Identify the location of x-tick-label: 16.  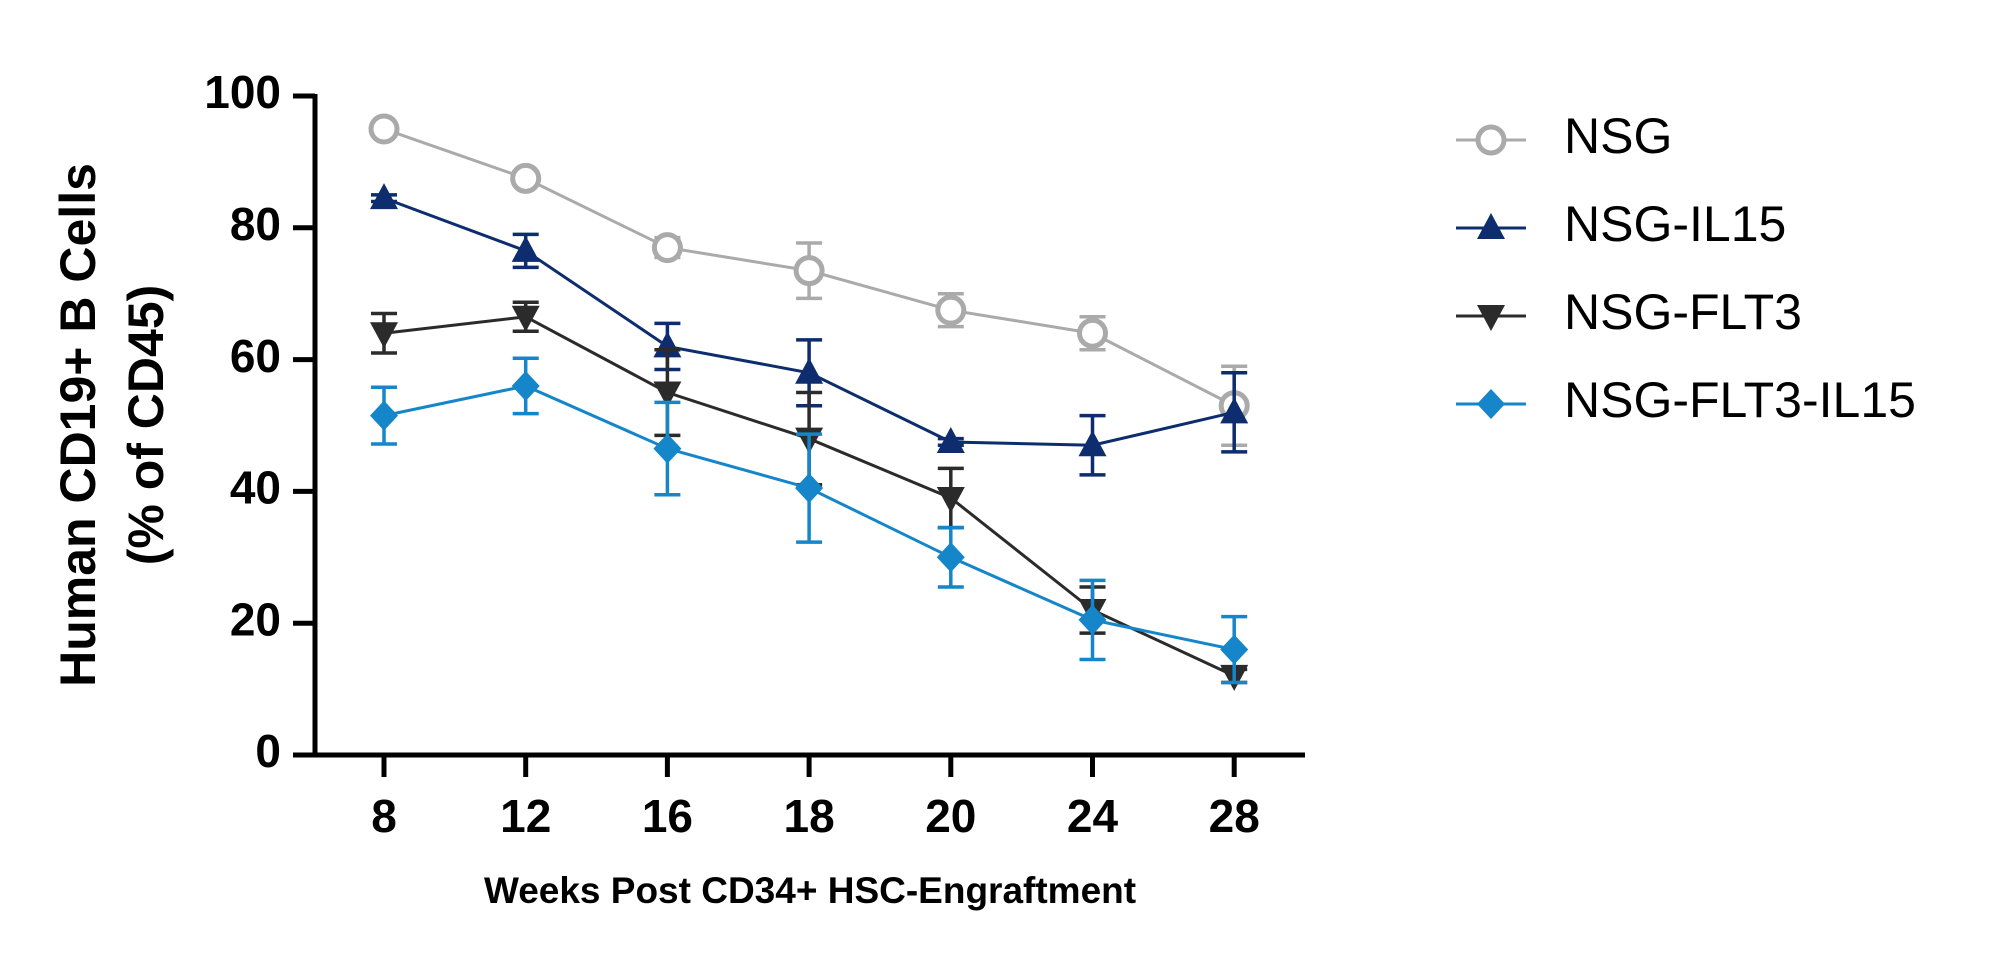
(667, 816).